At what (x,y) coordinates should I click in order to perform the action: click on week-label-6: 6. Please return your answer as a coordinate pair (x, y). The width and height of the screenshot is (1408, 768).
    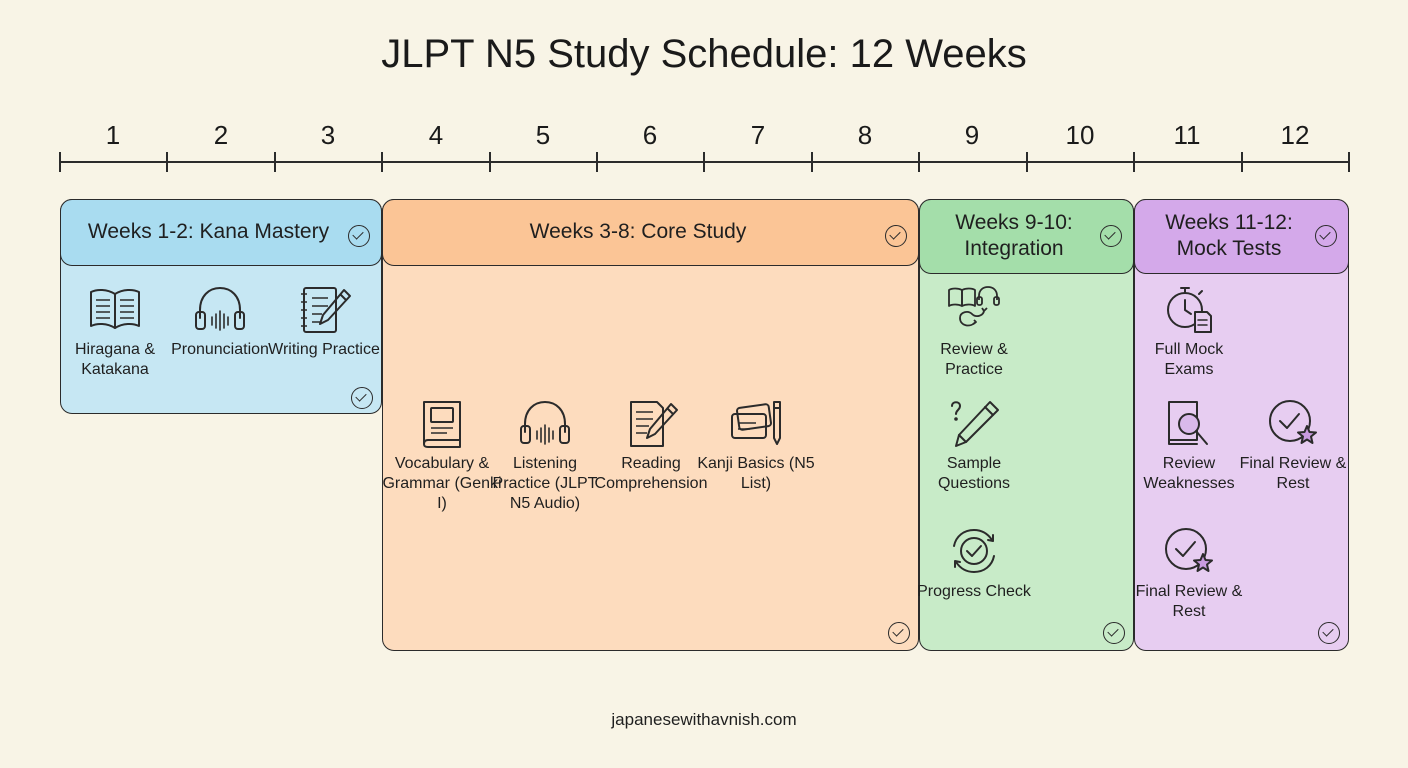
    Looking at the image, I should click on (650, 135).